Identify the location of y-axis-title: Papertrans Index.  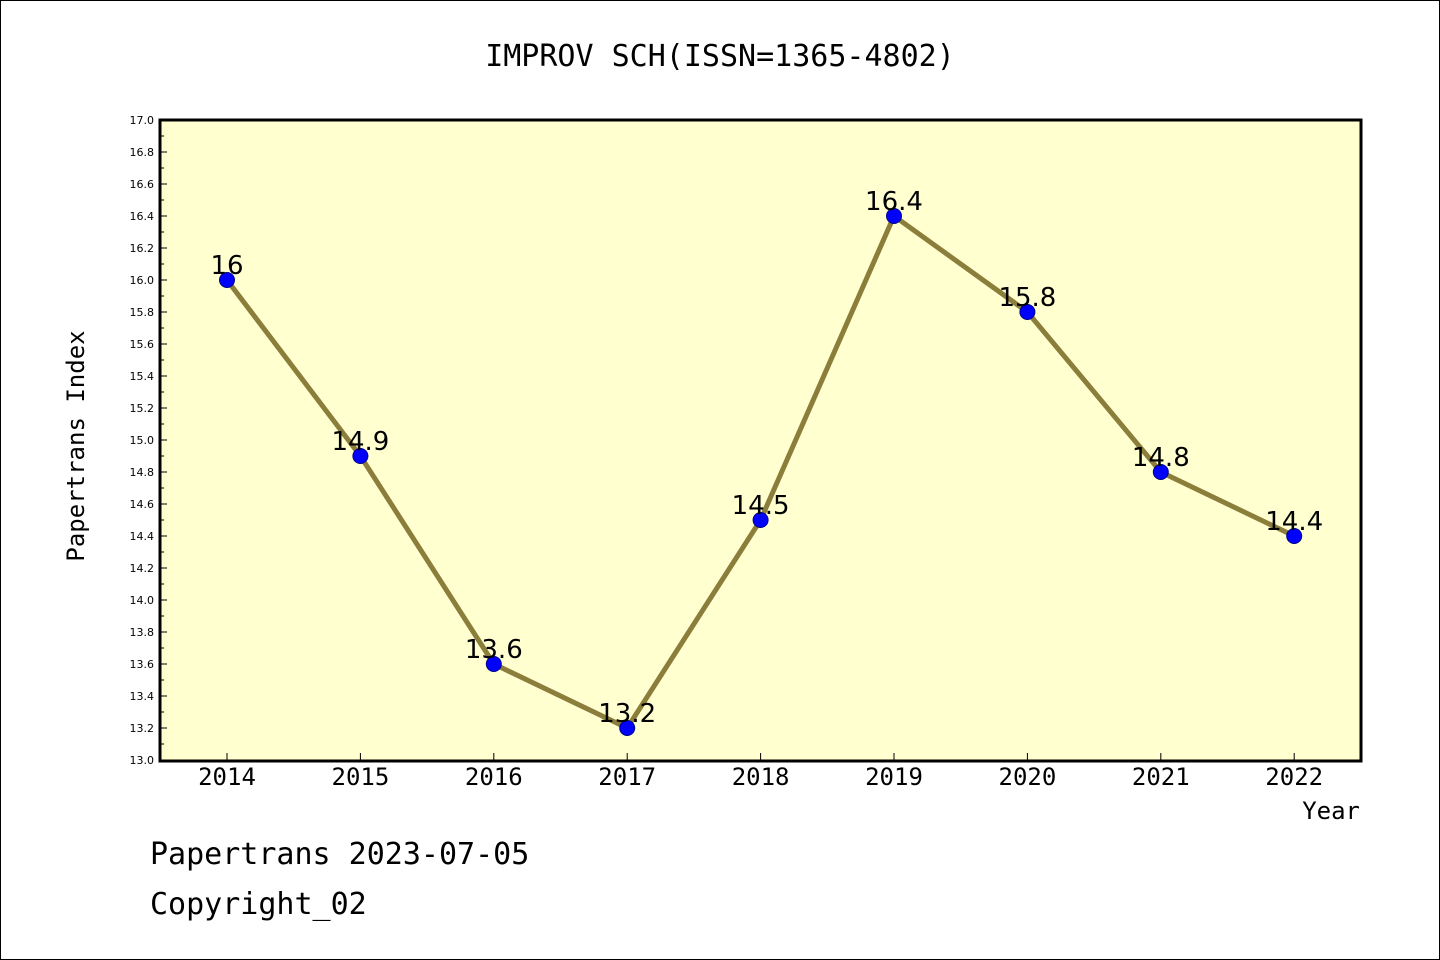
(76, 445).